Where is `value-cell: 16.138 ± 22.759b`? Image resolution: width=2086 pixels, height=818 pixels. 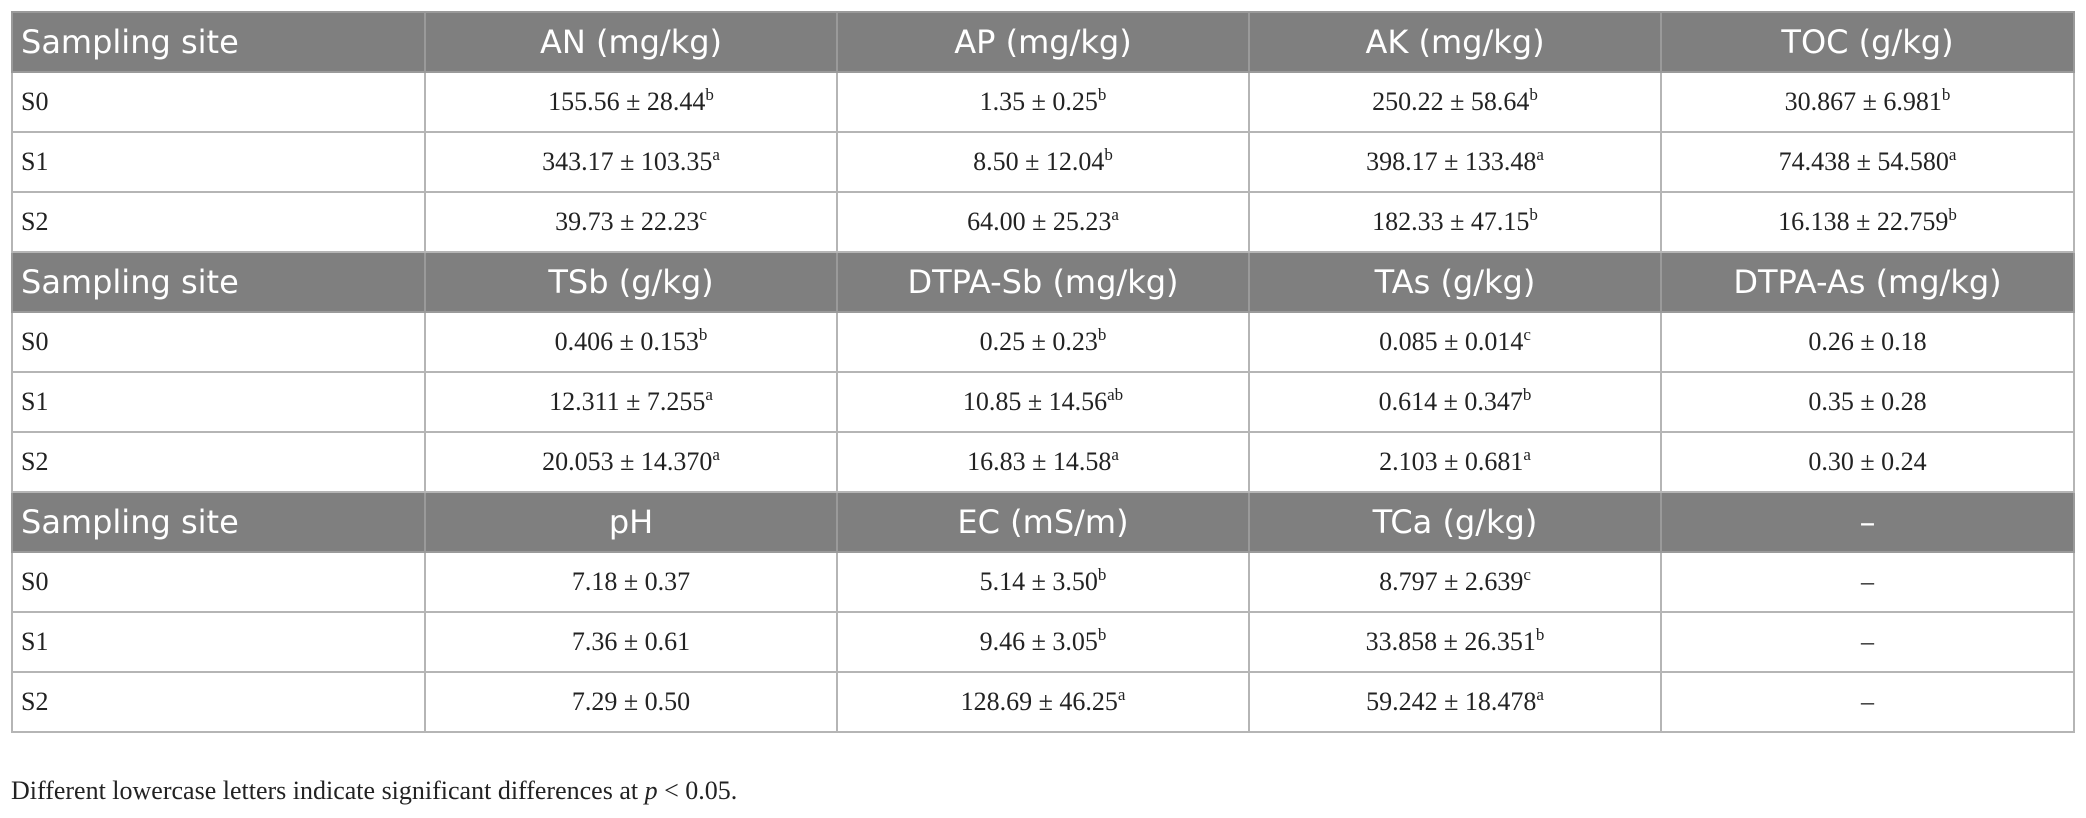
value-cell: 16.138 ± 22.759b is located at coordinates (1867, 222).